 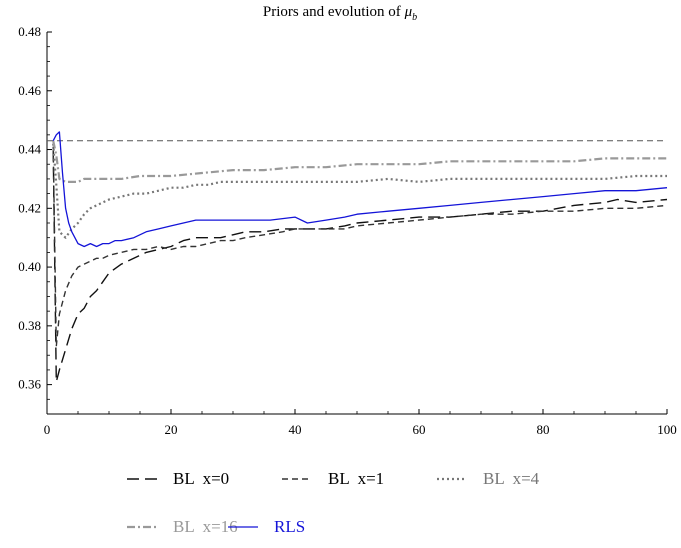 What do you see at coordinates (414, 17) in the screenshot?
I see `chart-title-subscript: b` at bounding box center [414, 17].